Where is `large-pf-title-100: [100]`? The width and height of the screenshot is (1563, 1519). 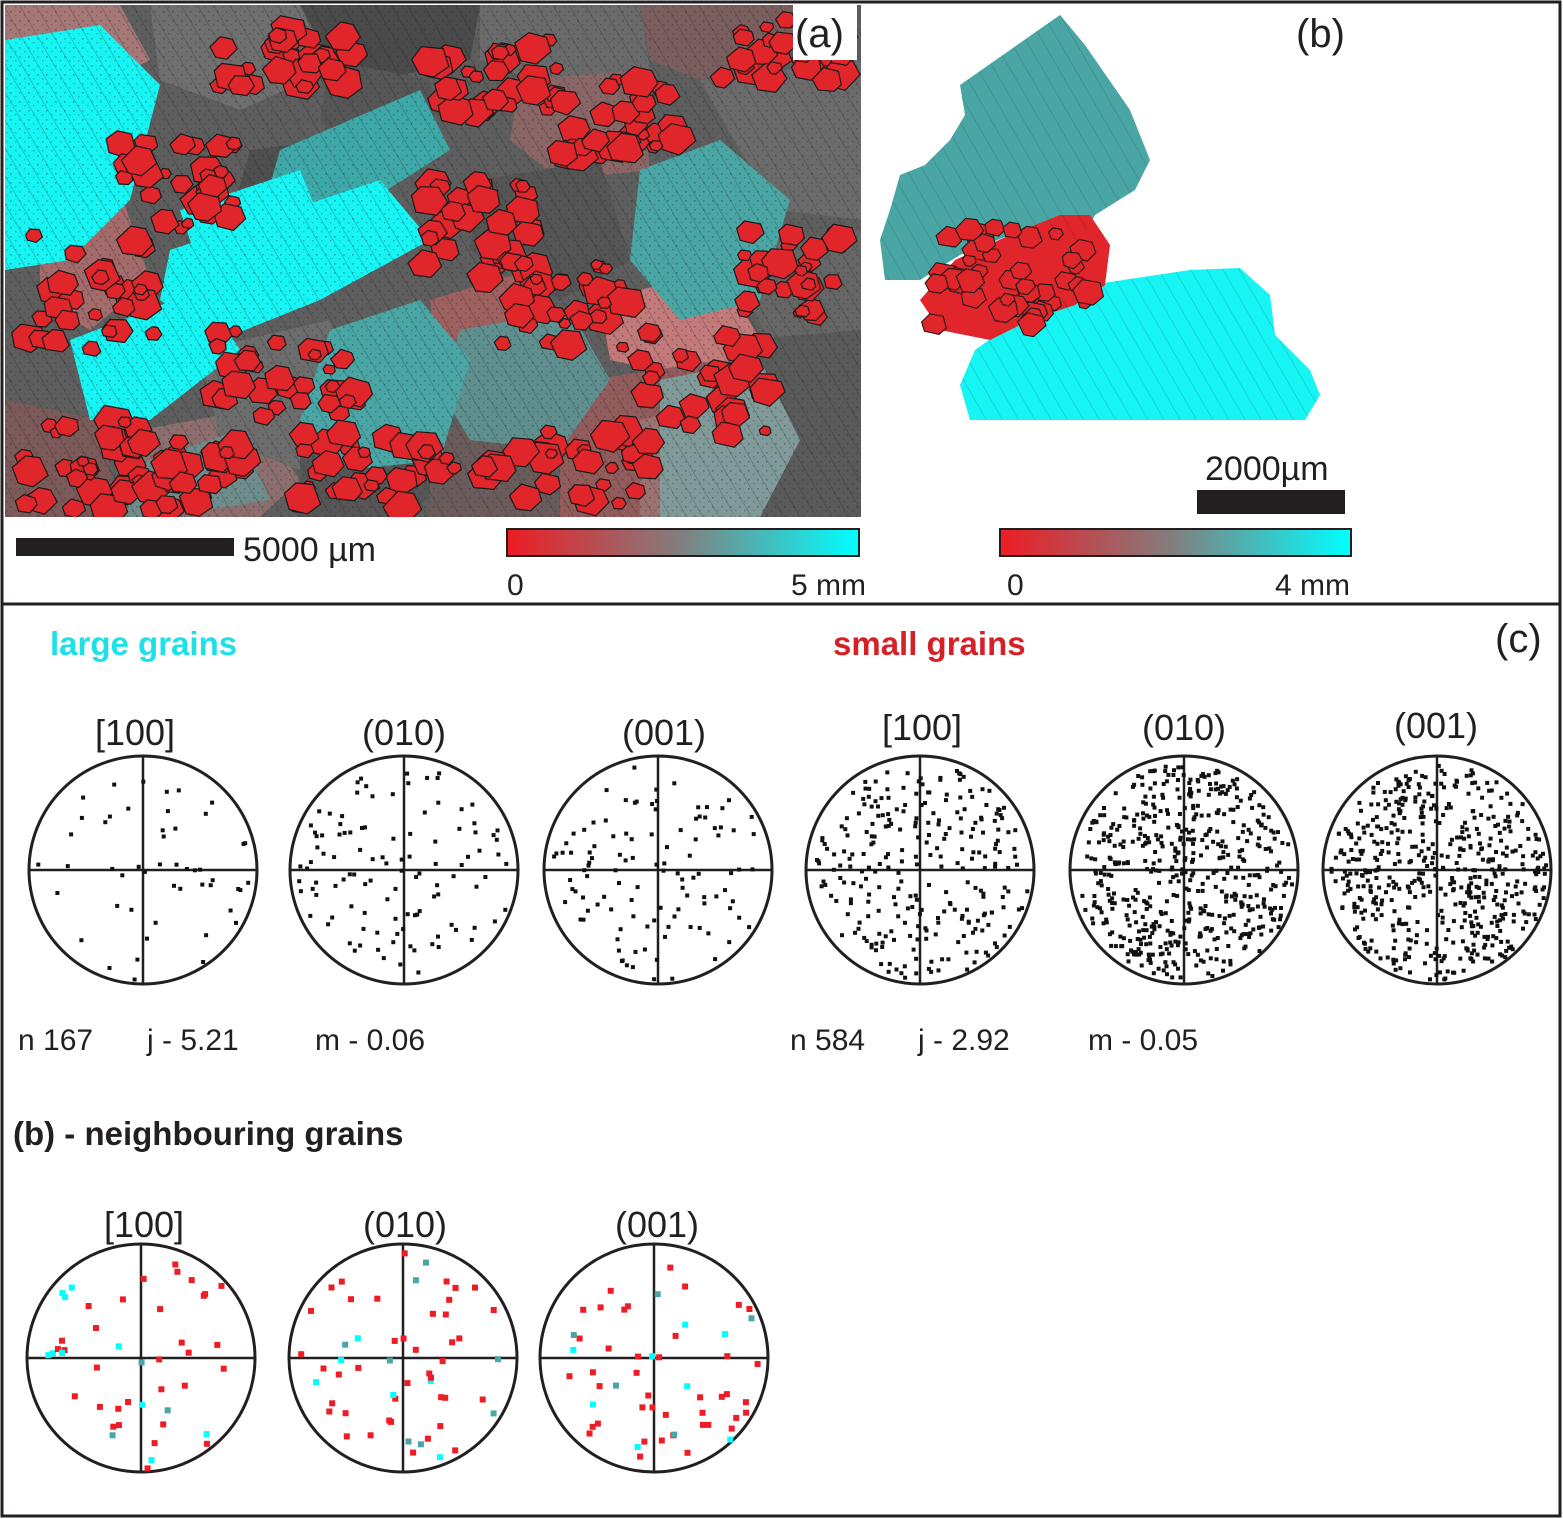 large-pf-title-100: [100] is located at coordinates (135, 732).